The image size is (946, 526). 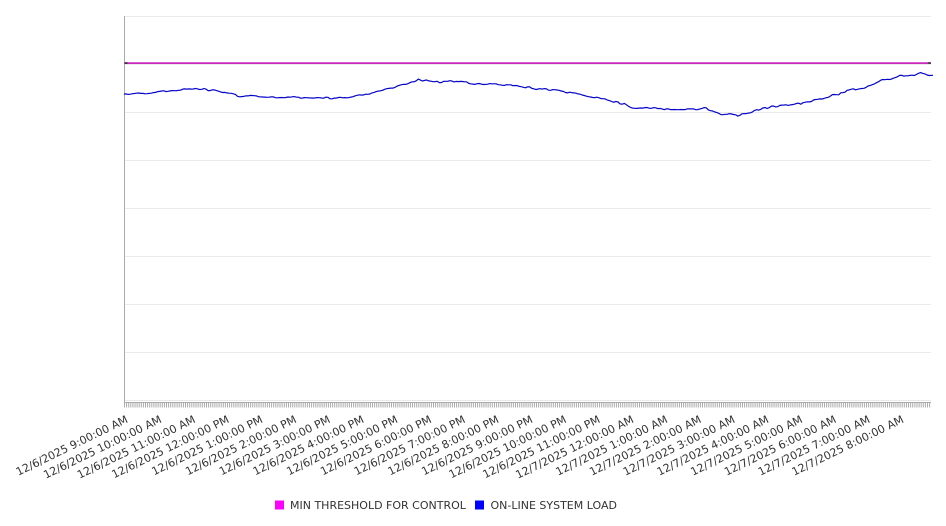 What do you see at coordinates (378, 505) in the screenshot?
I see `svg-text: MIN THRESHOLD FOR CONTROL` at bounding box center [378, 505].